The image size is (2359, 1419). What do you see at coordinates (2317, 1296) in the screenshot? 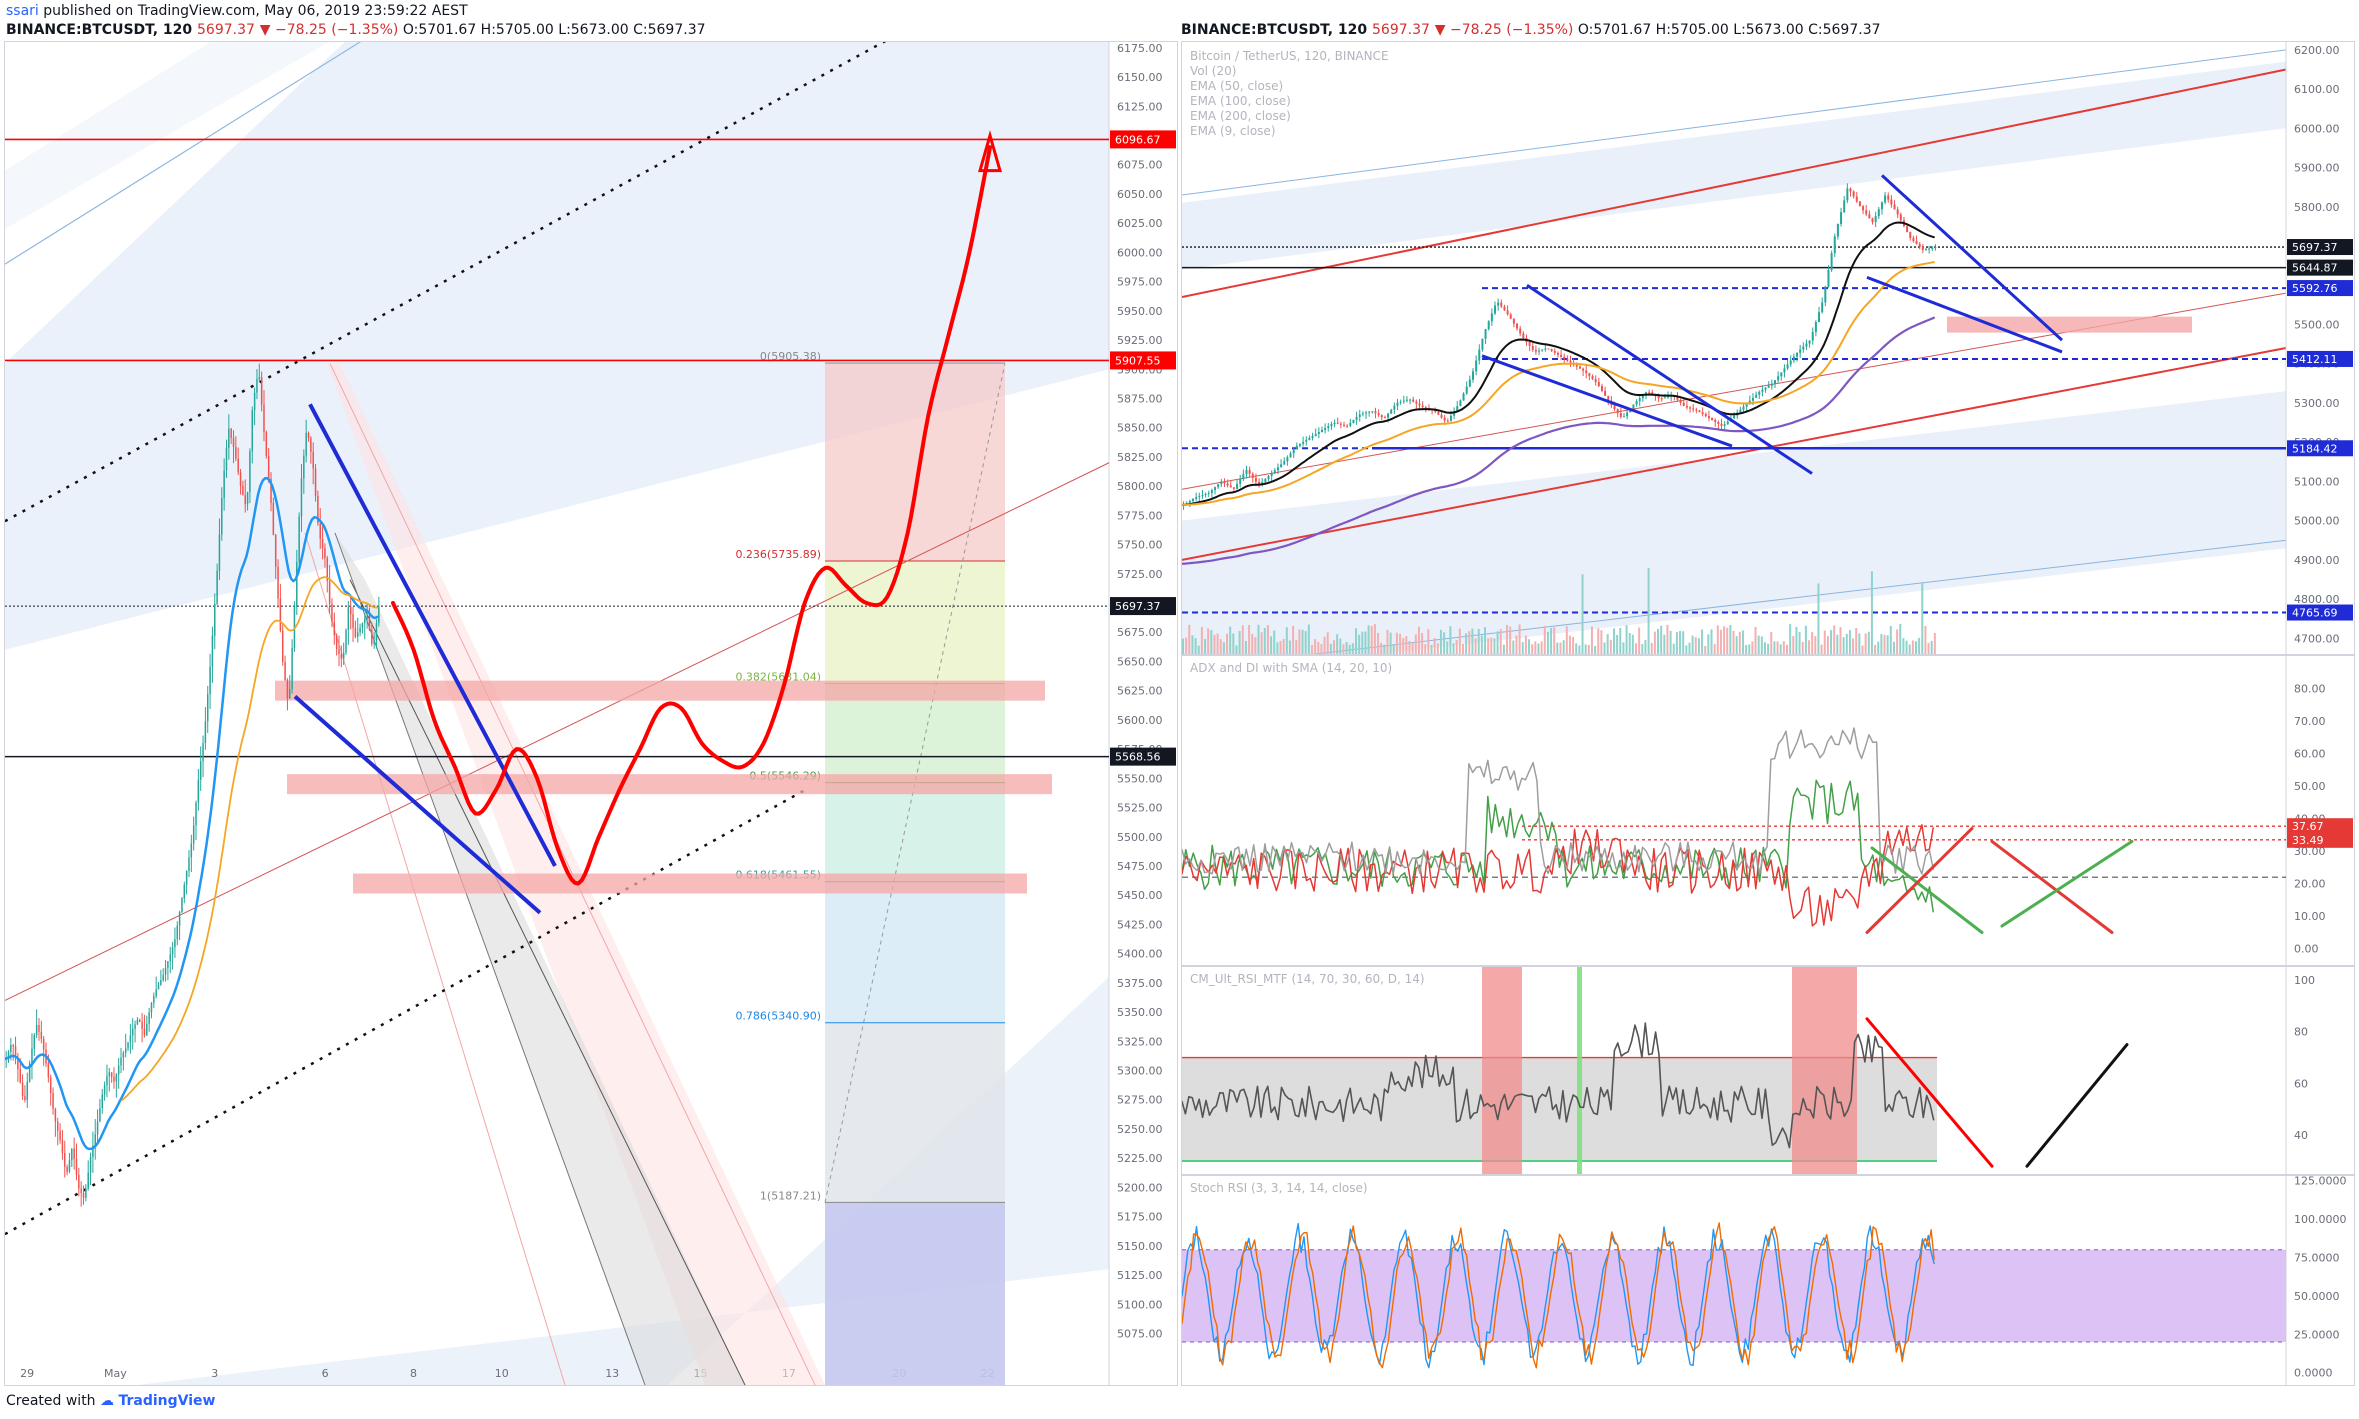
I see `stoch-axis-tick: 50.0000` at bounding box center [2317, 1296].